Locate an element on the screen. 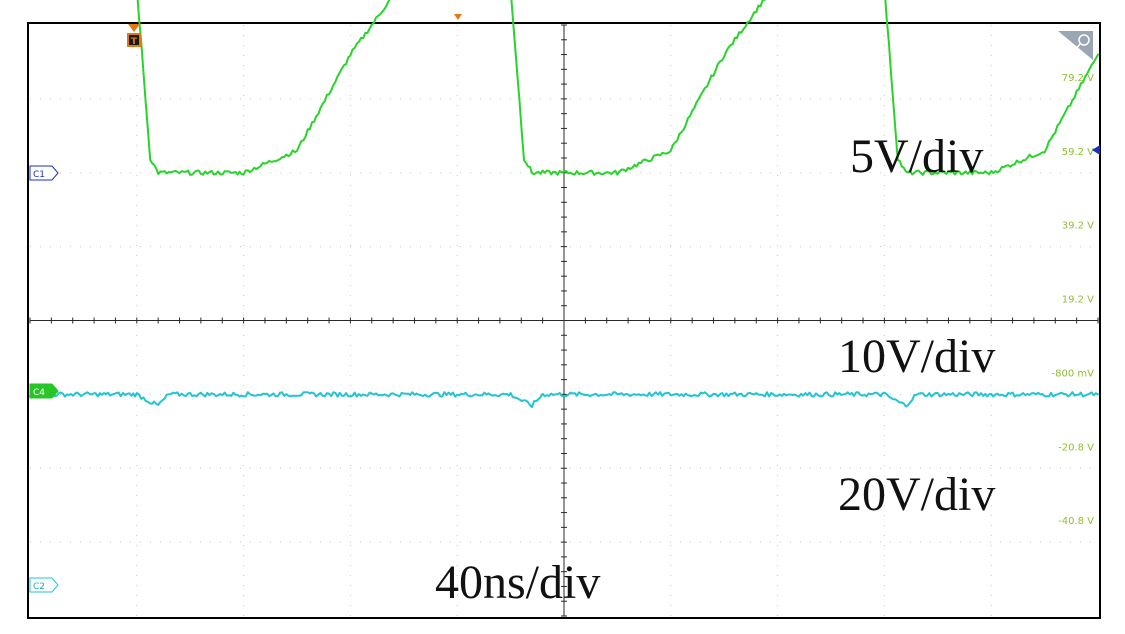  annotation-c1-scale: 5V/div is located at coordinates (916, 156).